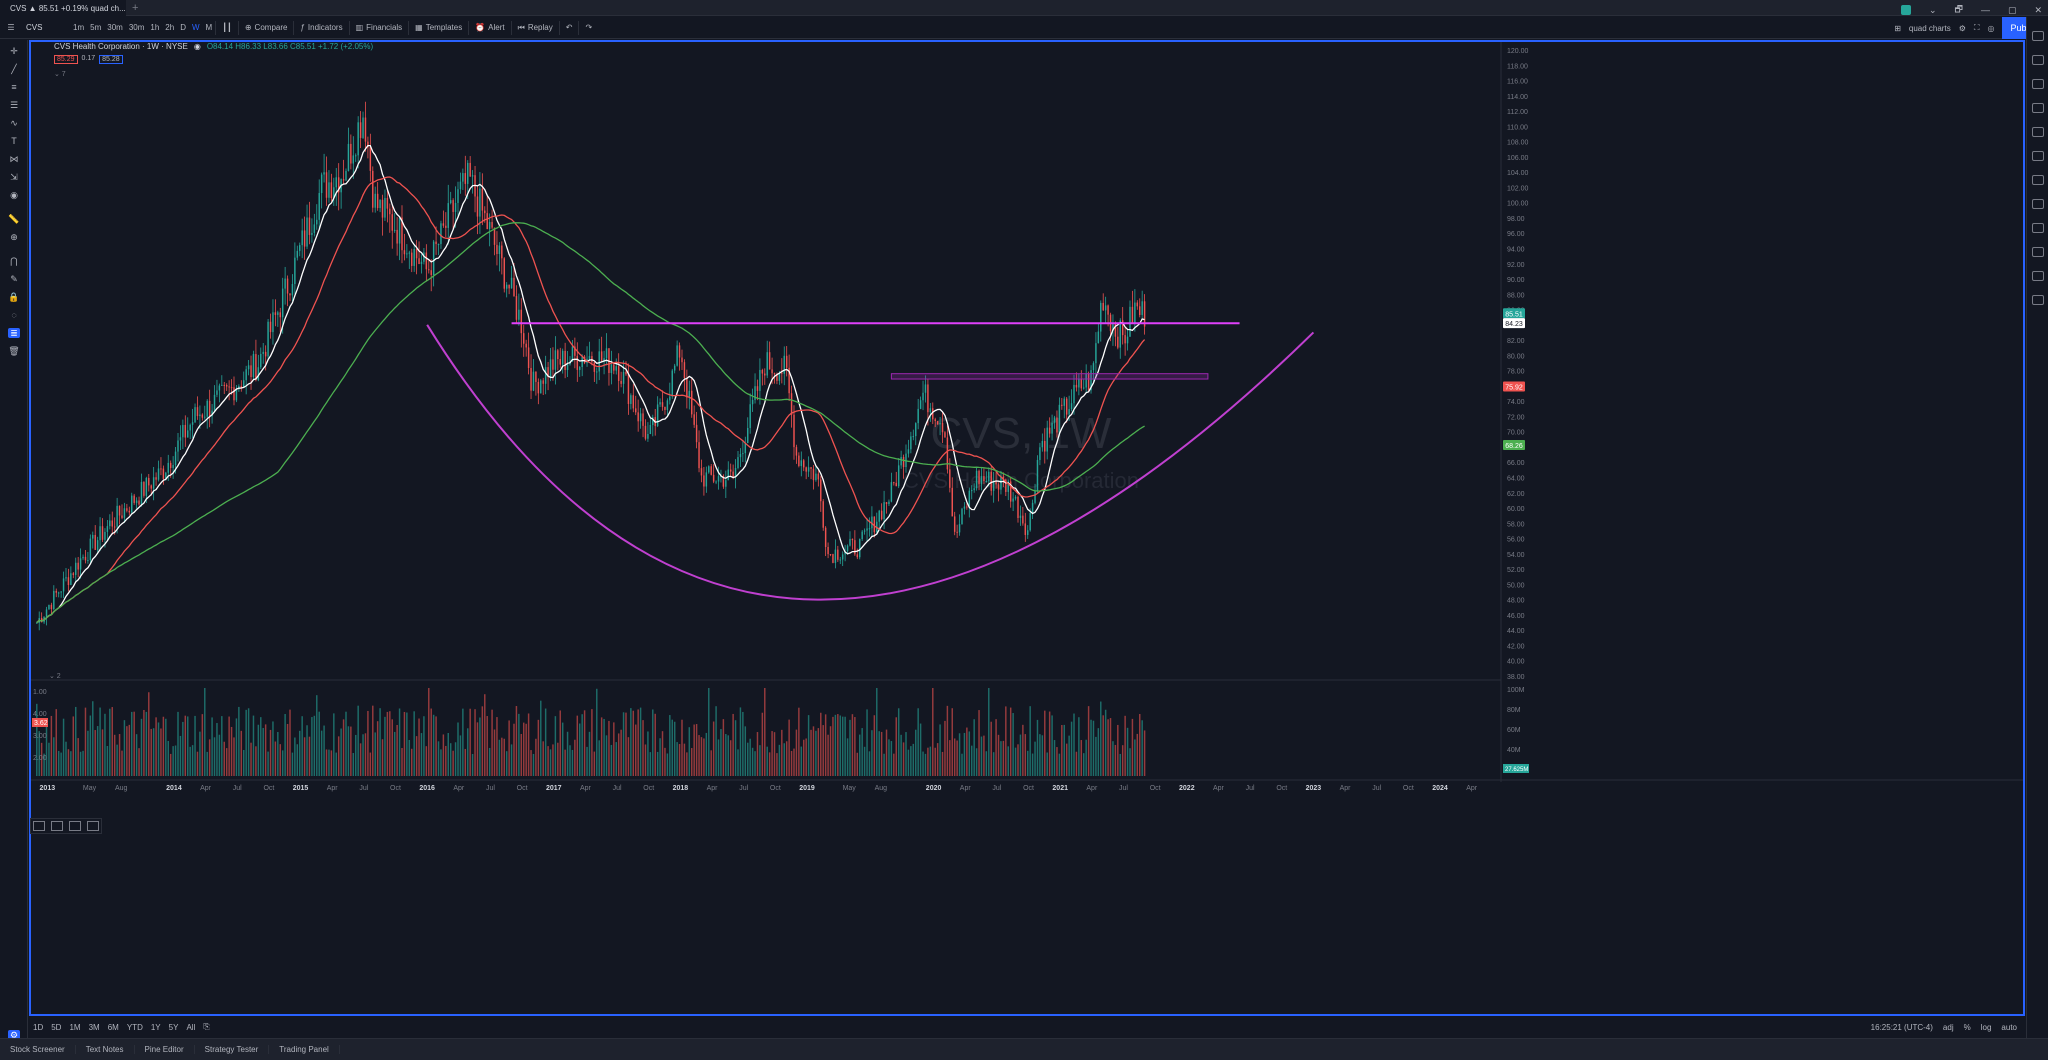 The image size is (2048, 1060). I want to click on range-all: All, so click(191, 1027).